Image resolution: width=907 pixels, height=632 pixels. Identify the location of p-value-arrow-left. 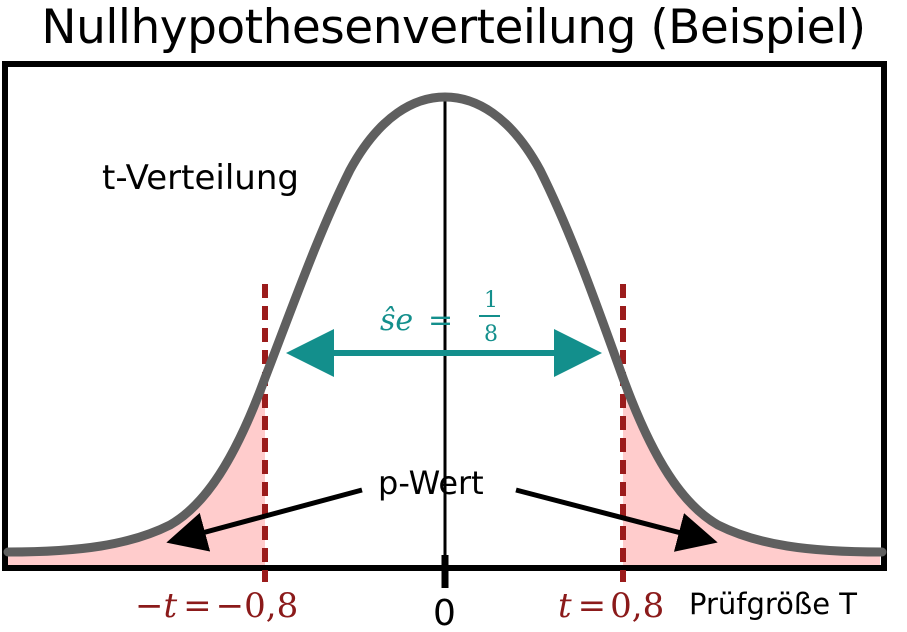
(264, 519).